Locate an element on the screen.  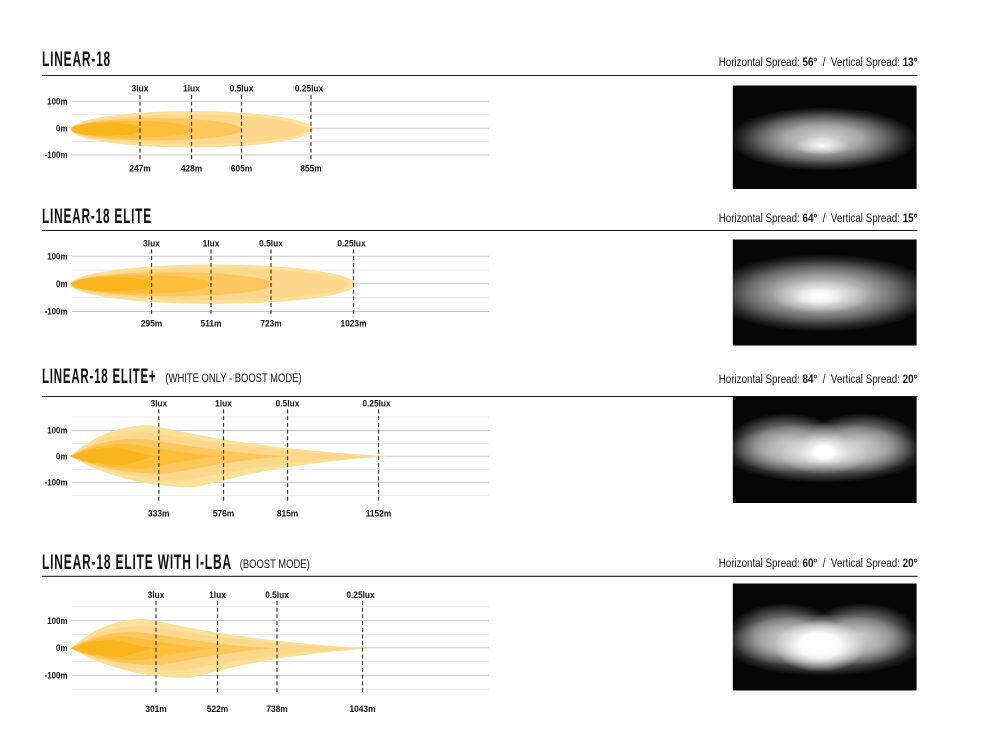
svg-text: 738m is located at coordinates (276, 709).